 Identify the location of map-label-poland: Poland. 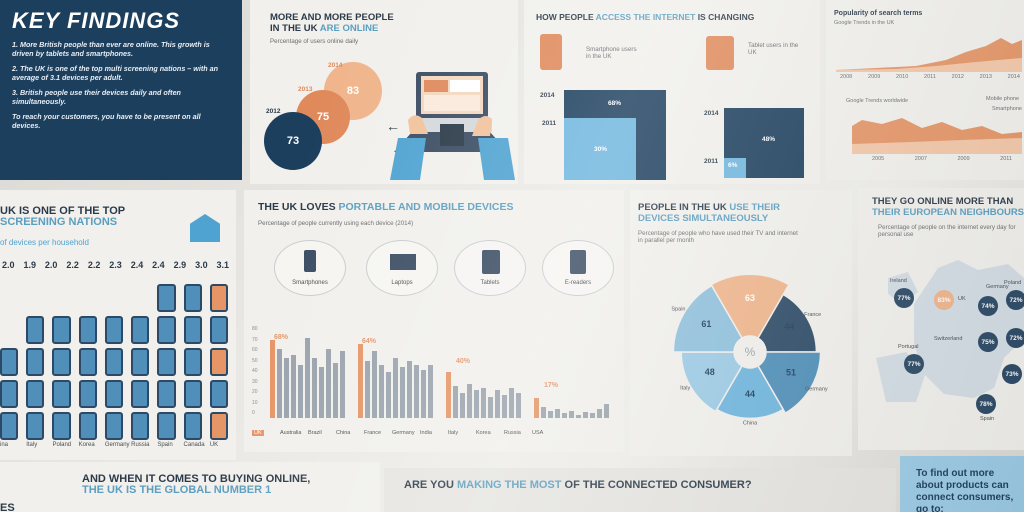
(1013, 283).